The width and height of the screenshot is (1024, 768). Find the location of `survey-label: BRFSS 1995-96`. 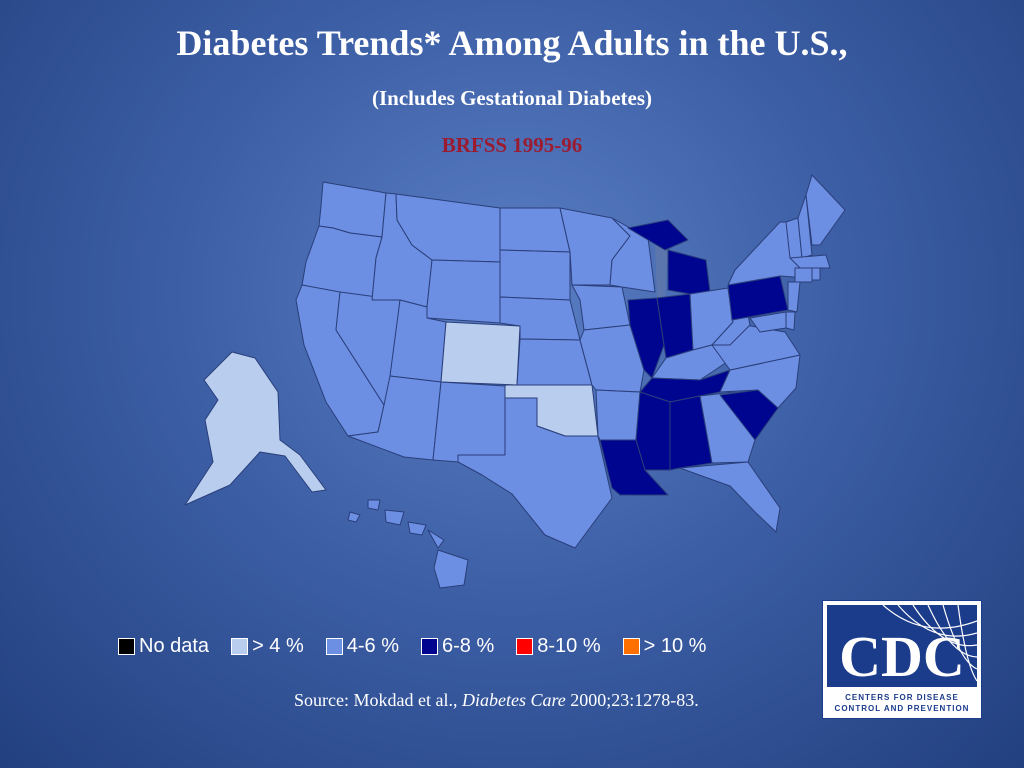

survey-label: BRFSS 1995-96 is located at coordinates (512, 145).